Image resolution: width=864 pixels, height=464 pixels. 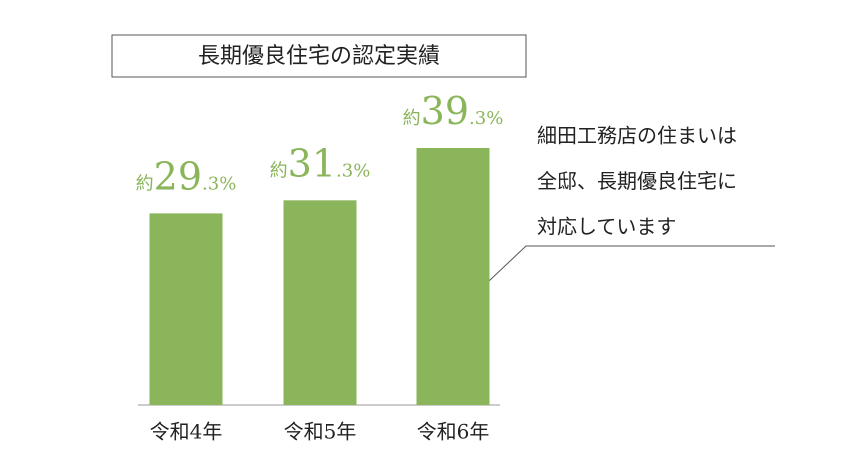 What do you see at coordinates (186, 176) in the screenshot?
I see `value-label: 約29.3%` at bounding box center [186, 176].